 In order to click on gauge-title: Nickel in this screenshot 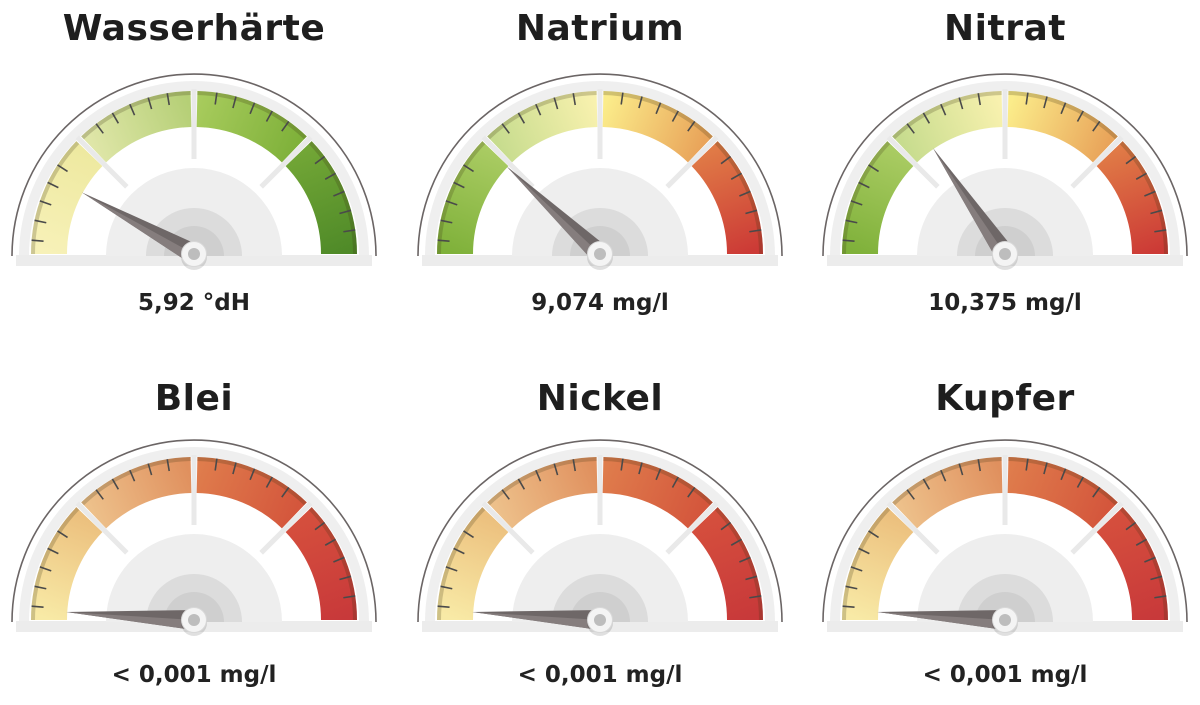, I will do `click(600, 398)`.